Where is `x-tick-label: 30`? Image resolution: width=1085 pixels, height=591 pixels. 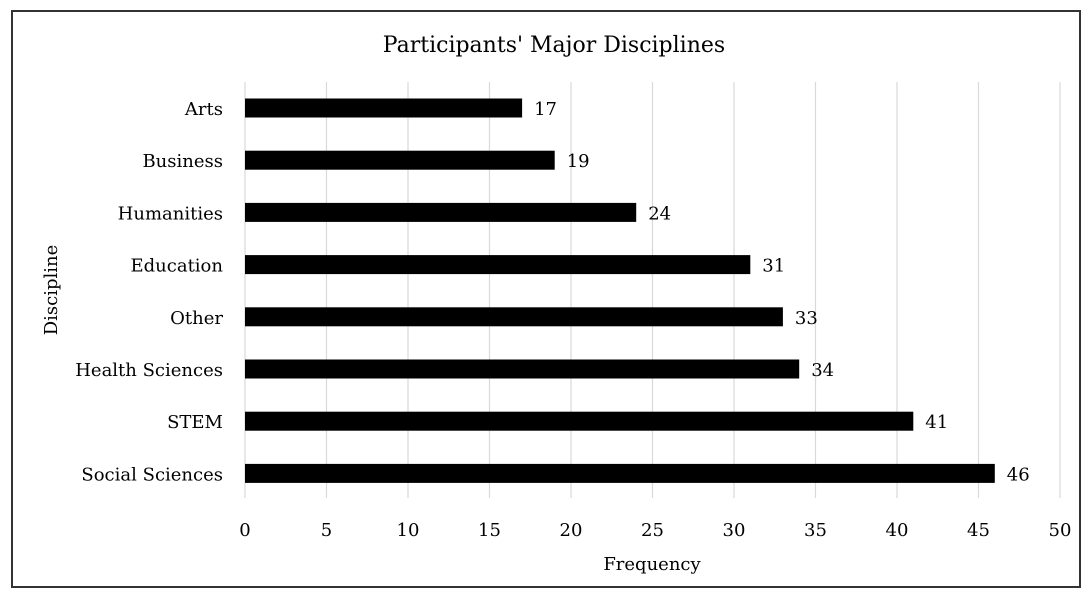
x-tick-label: 30 is located at coordinates (734, 530).